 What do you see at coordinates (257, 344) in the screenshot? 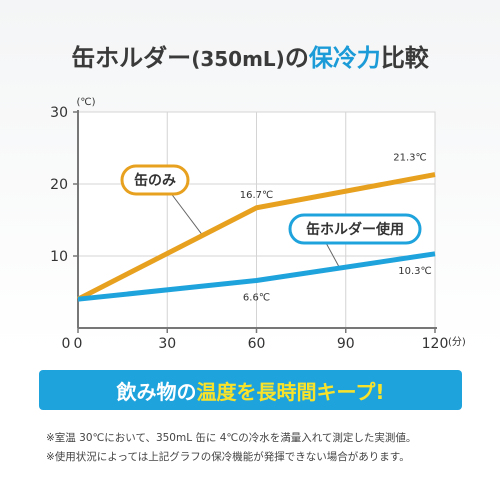
I see `x-tick-label: 60` at bounding box center [257, 344].